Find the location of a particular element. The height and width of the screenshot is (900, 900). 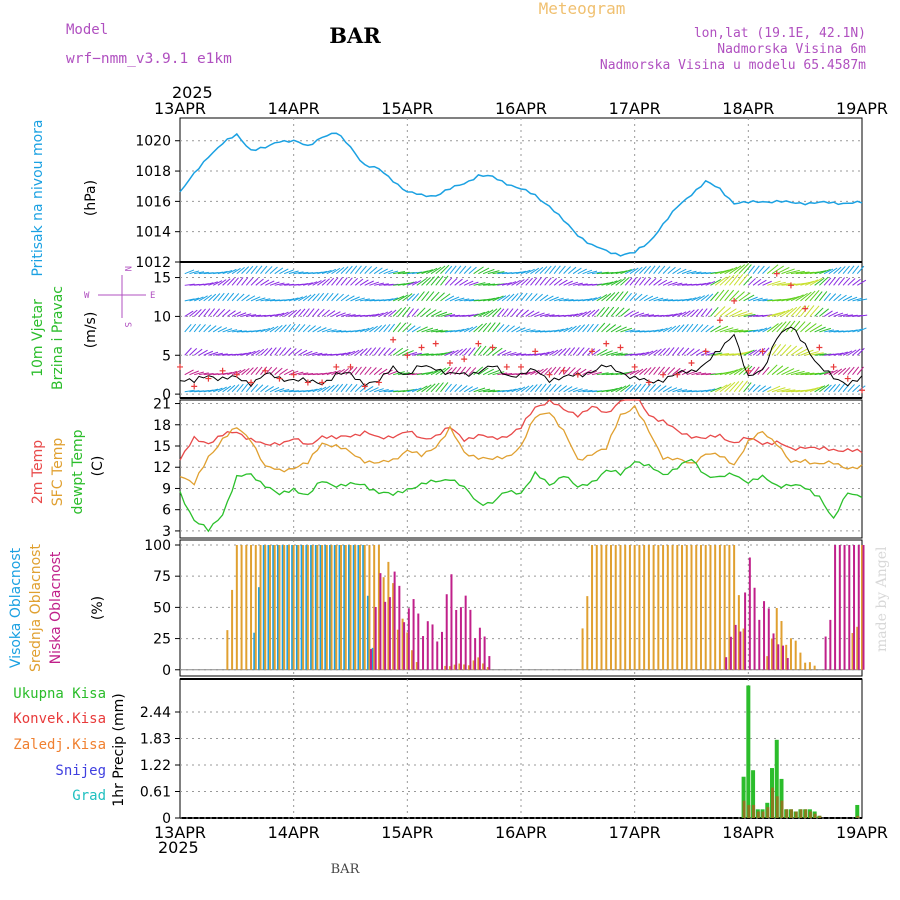

cloud-ytick-label: 25 is located at coordinates (162, 640).